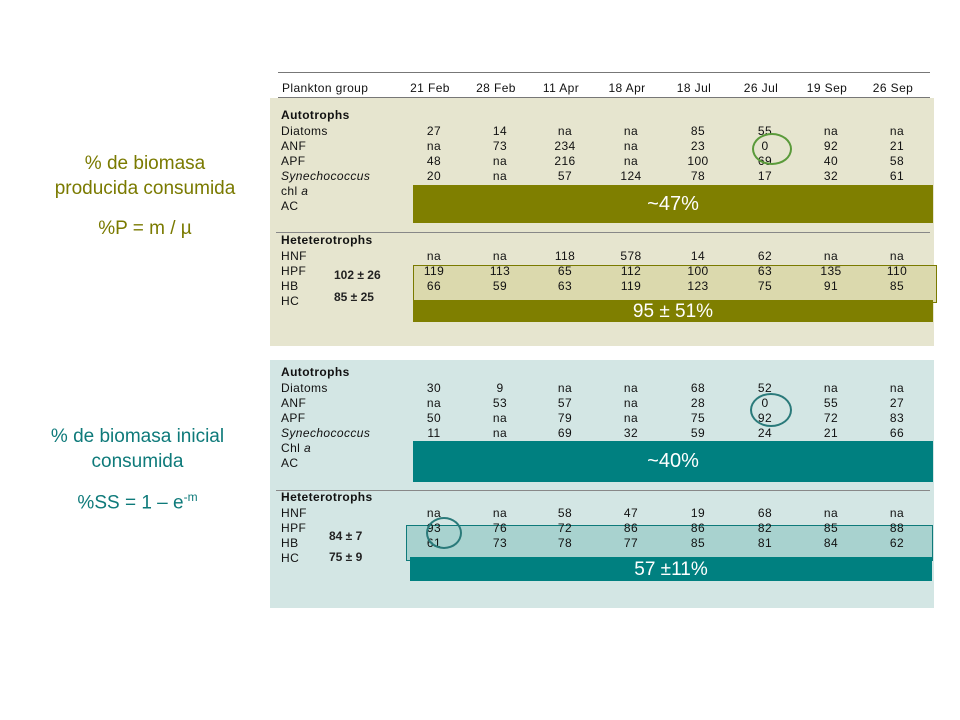  What do you see at coordinates (294, 528) in the screenshot?
I see `table2-row-label: HPF` at bounding box center [294, 528].